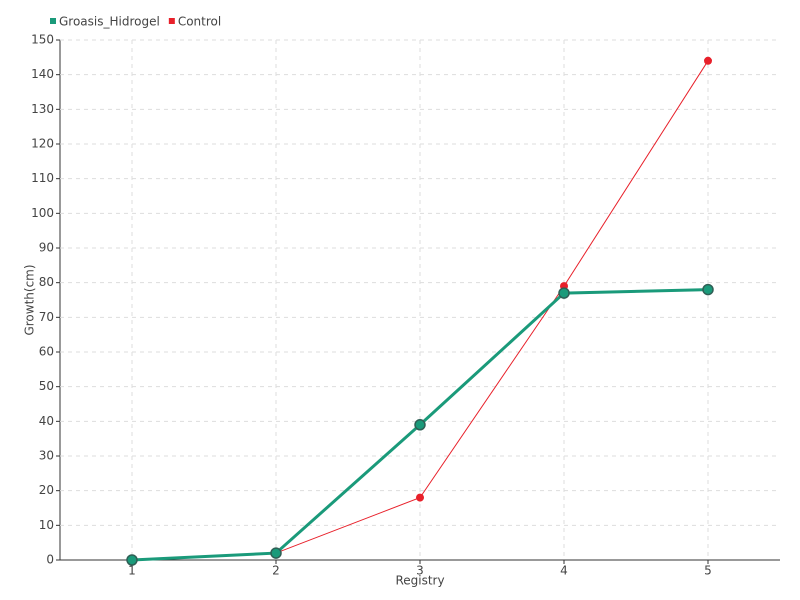  Describe the element at coordinates (46, 490) in the screenshot. I see `y-tick-label: 20` at that location.